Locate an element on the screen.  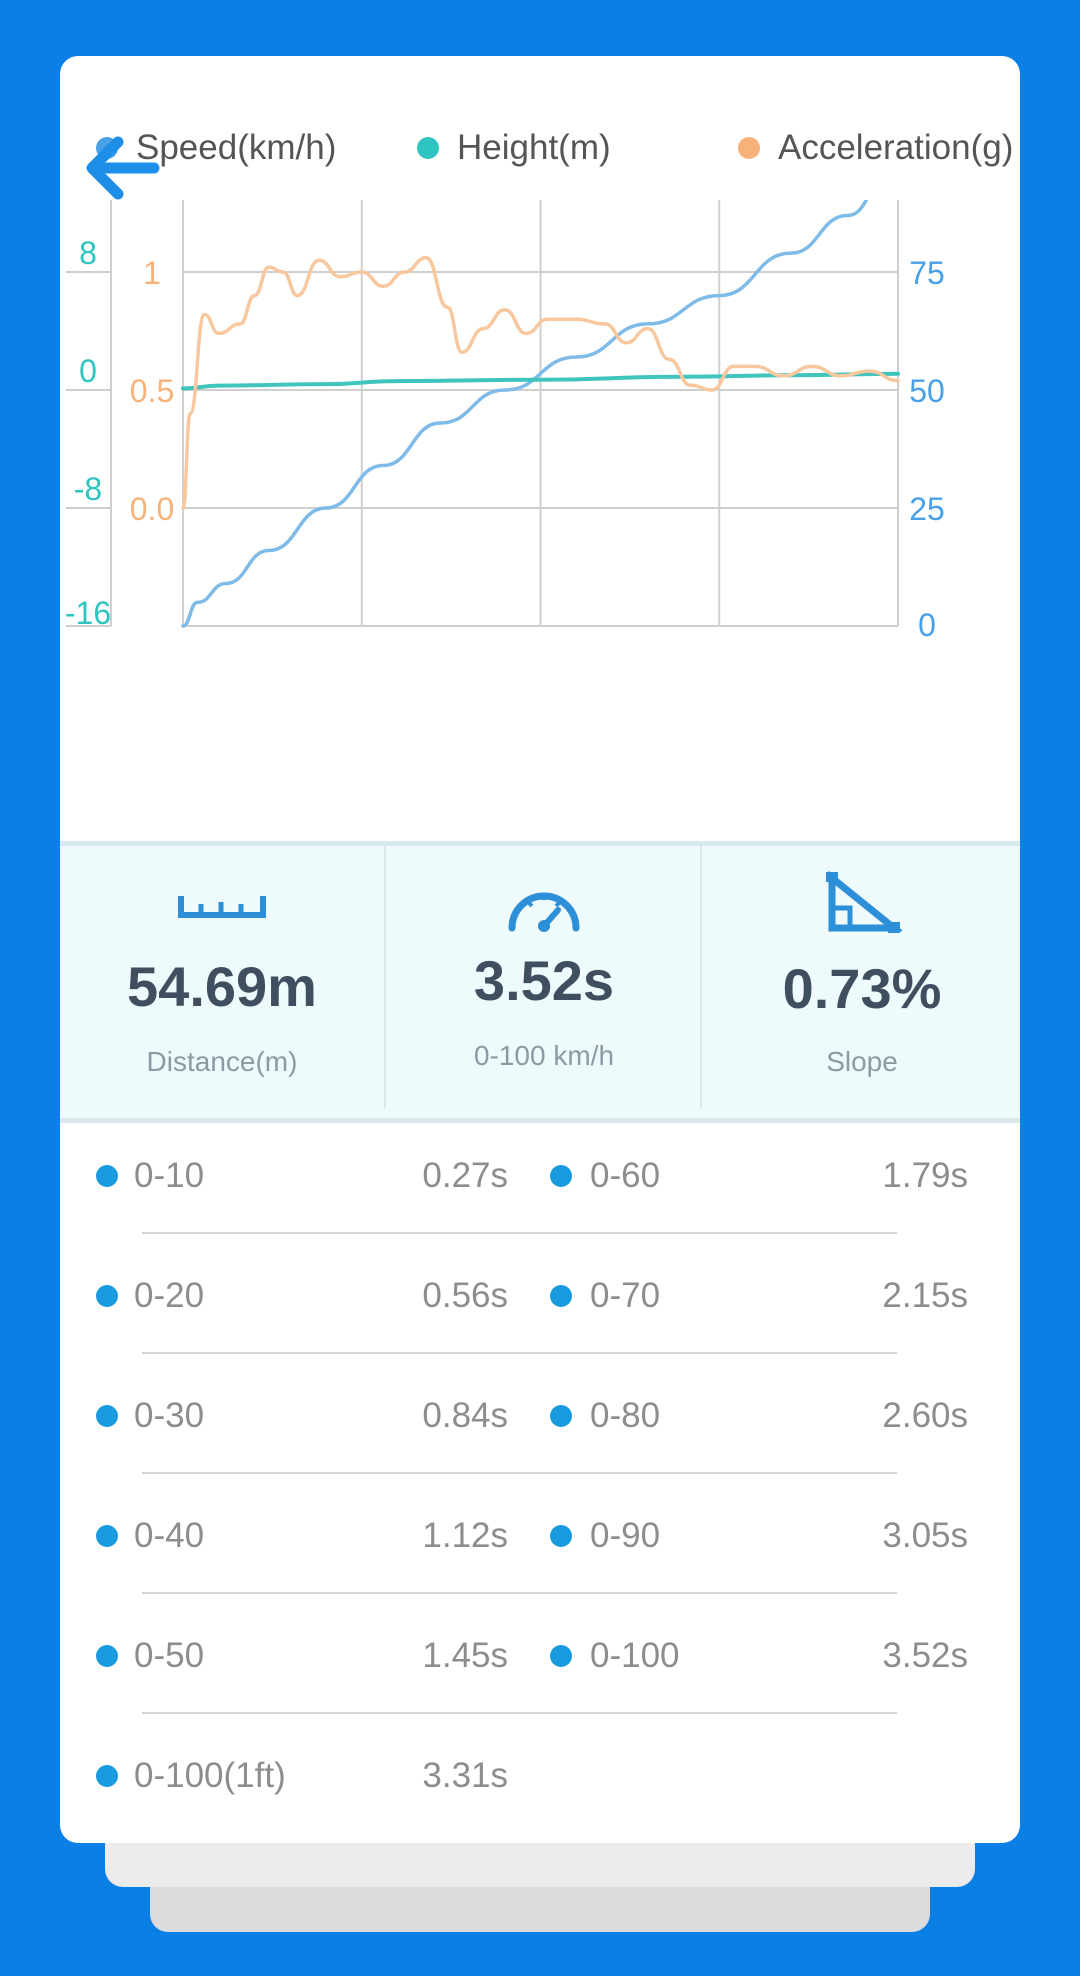
stat-acceleration-time: 3.52s 0-100 km/h is located at coordinates (543, 977).